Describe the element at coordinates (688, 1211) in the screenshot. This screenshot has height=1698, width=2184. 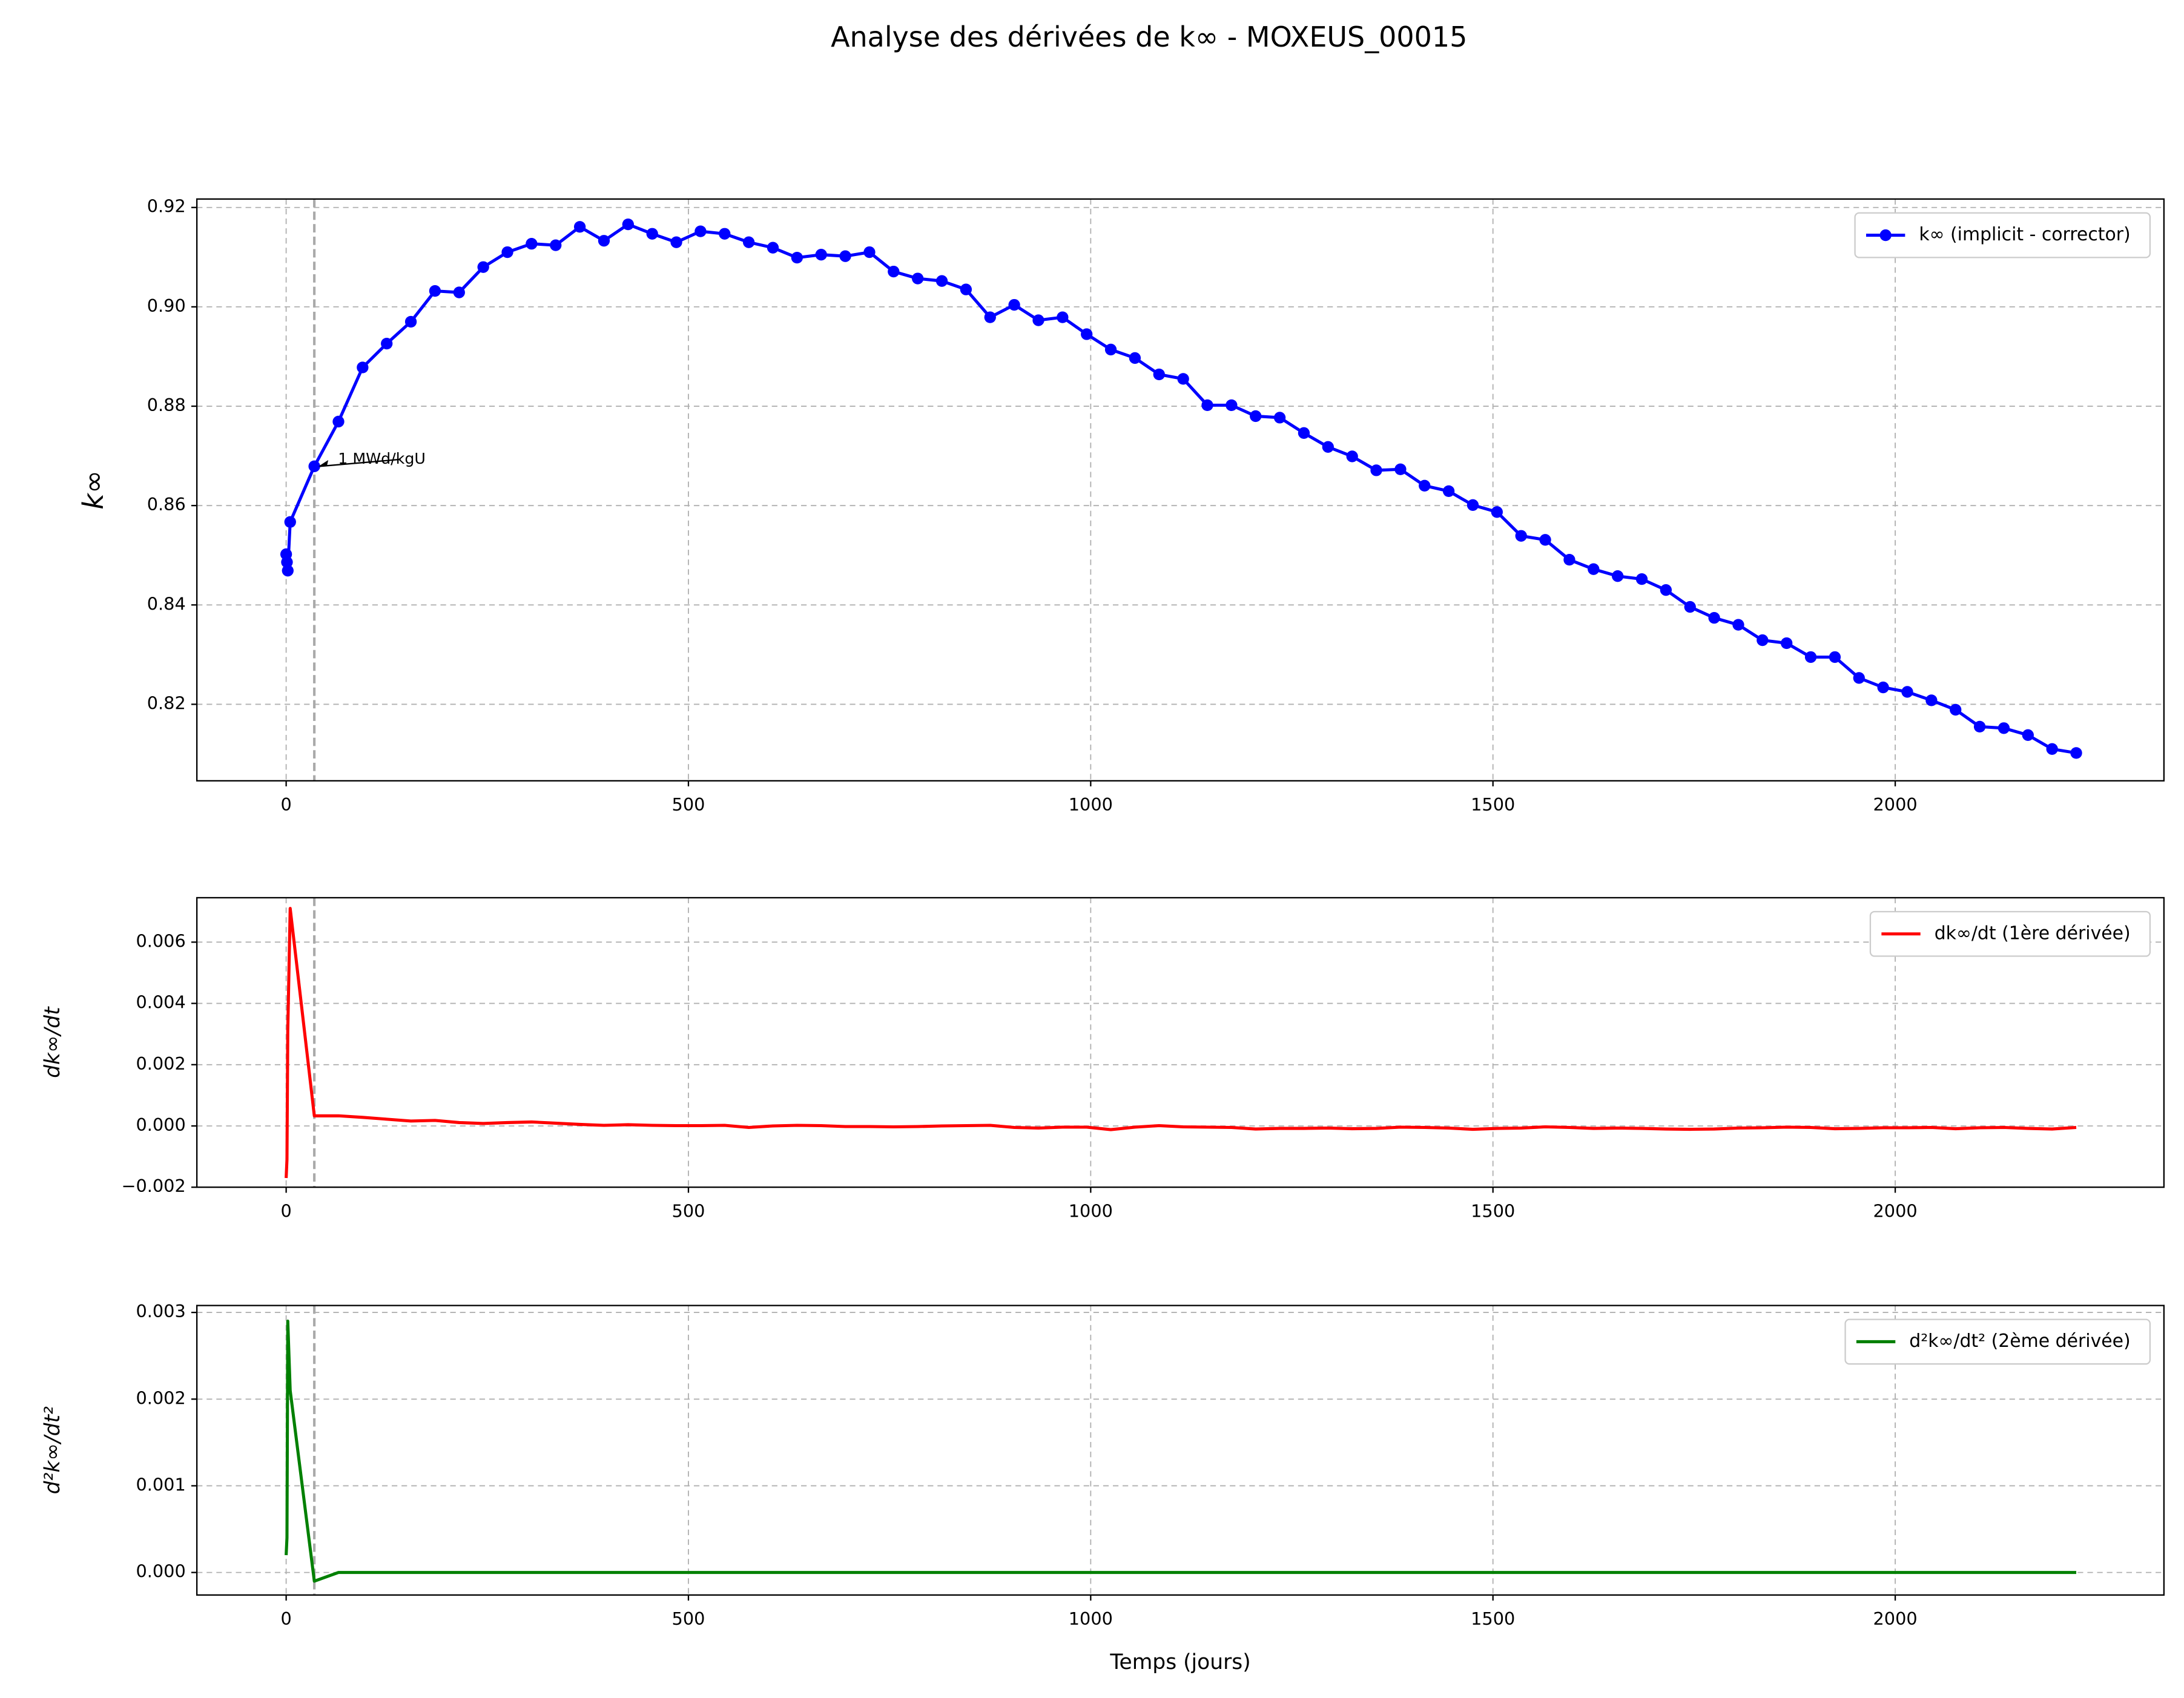
I see `x-tick-label: 500` at that location.